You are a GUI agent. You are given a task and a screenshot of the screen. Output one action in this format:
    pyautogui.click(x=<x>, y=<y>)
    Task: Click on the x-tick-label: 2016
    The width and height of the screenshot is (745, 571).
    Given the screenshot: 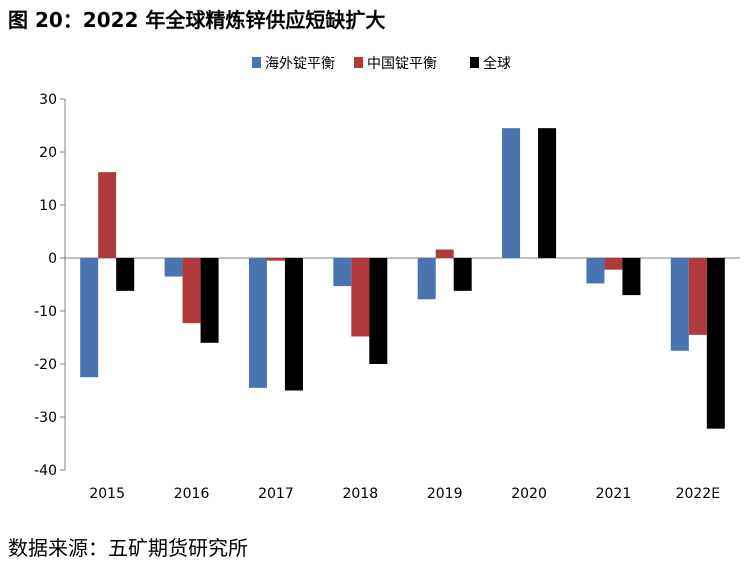 What is the action you would take?
    pyautogui.click(x=192, y=494)
    